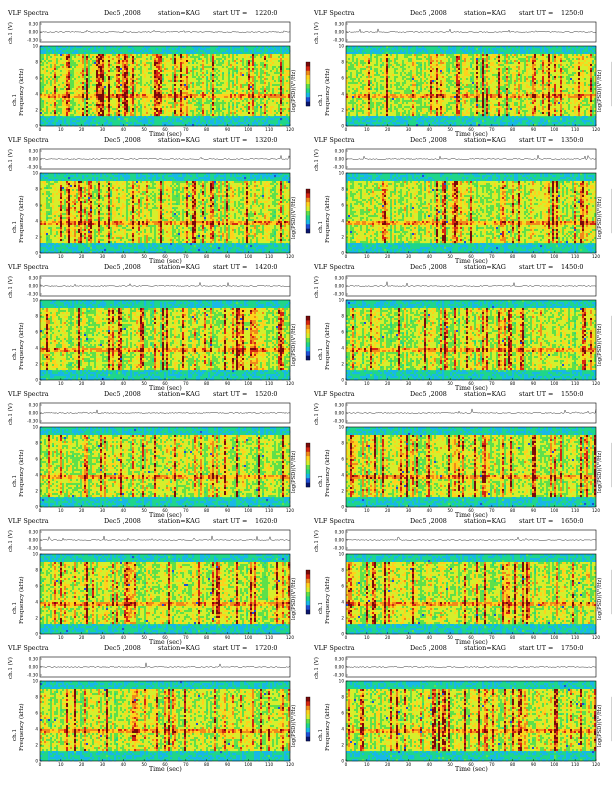 The image size is (612, 792). Describe the element at coordinates (572, 394) in the screenshot. I see `panel-start-time: 1550:0` at that location.